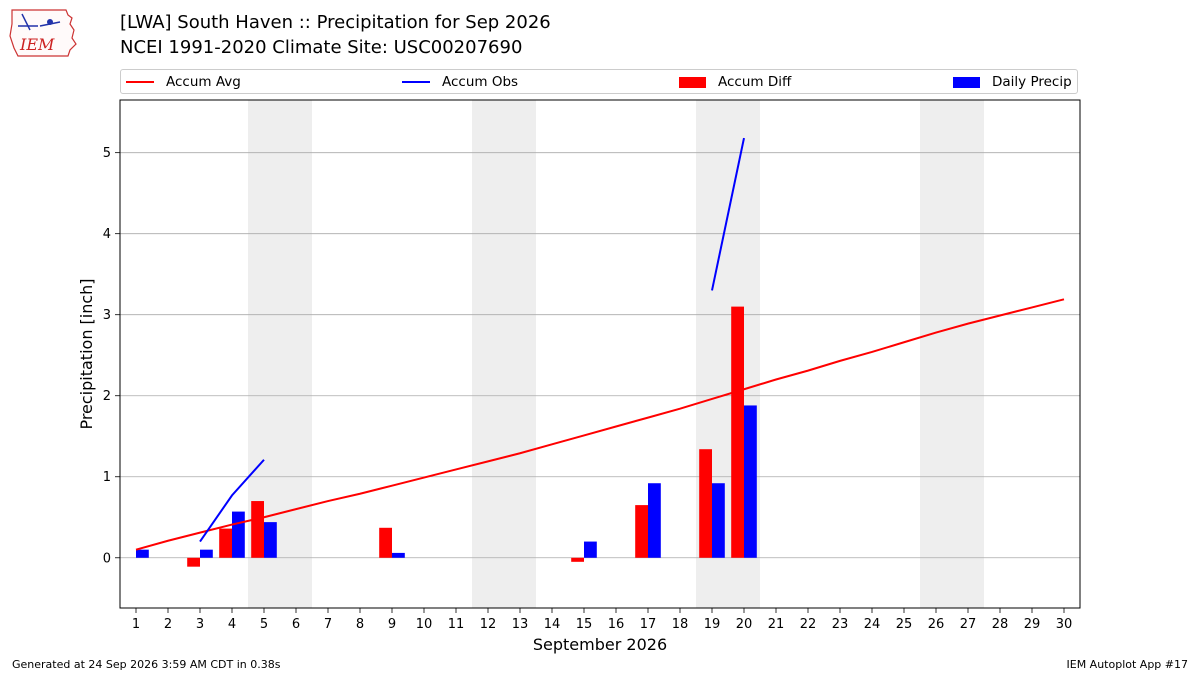 Image resolution: width=1200 pixels, height=675 pixels. Describe the element at coordinates (200, 624) in the screenshot. I see `x-tick-label: 3` at that location.